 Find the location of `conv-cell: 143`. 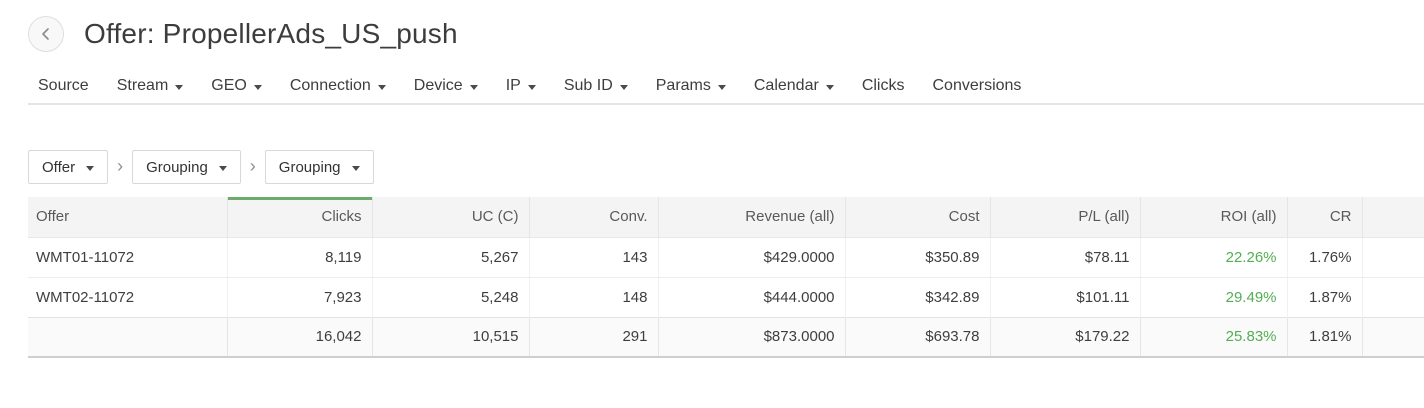

conv-cell: 143 is located at coordinates (593, 257).